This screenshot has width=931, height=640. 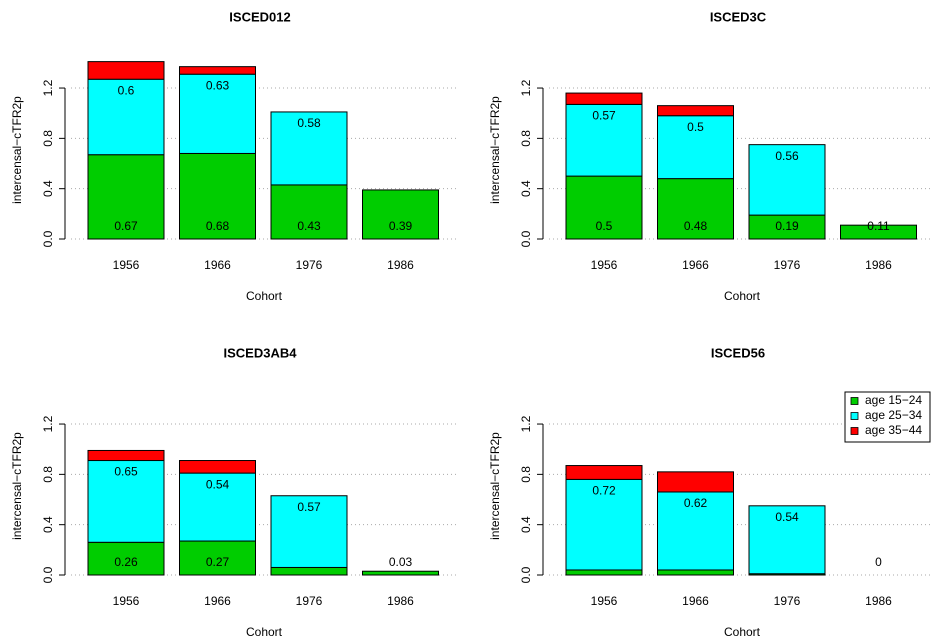 What do you see at coordinates (738, 352) in the screenshot?
I see `panel-title: ISCED56` at bounding box center [738, 352].